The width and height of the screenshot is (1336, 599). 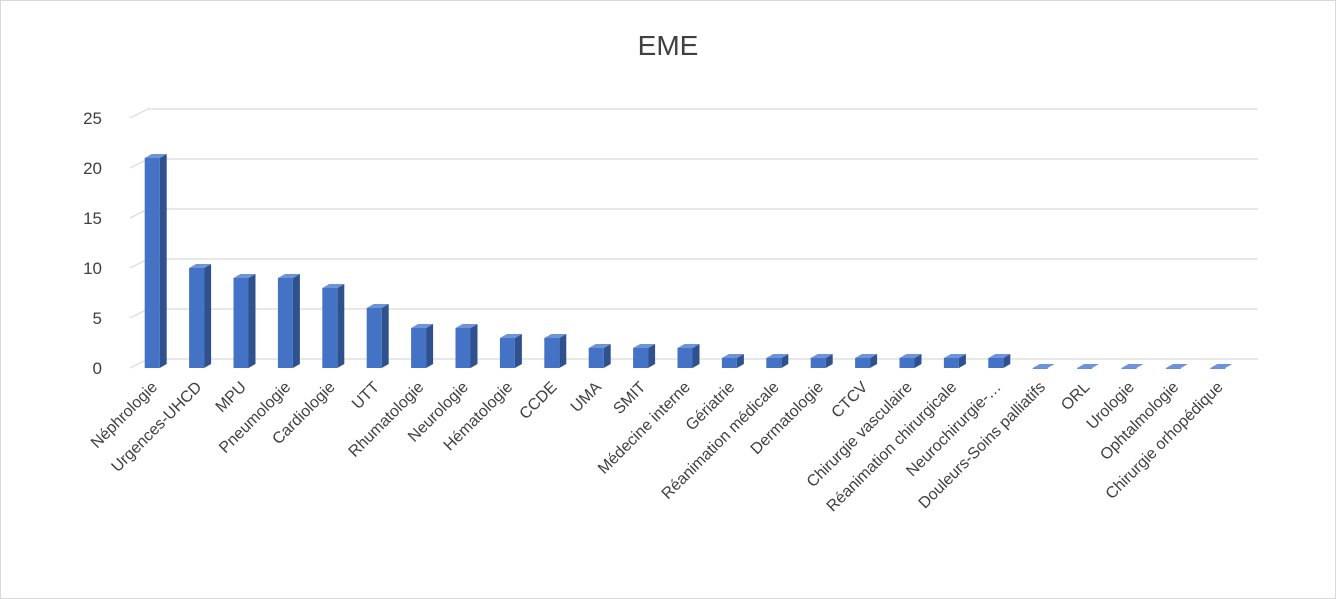 What do you see at coordinates (97, 368) in the screenshot?
I see `y-tick-label: 0` at bounding box center [97, 368].